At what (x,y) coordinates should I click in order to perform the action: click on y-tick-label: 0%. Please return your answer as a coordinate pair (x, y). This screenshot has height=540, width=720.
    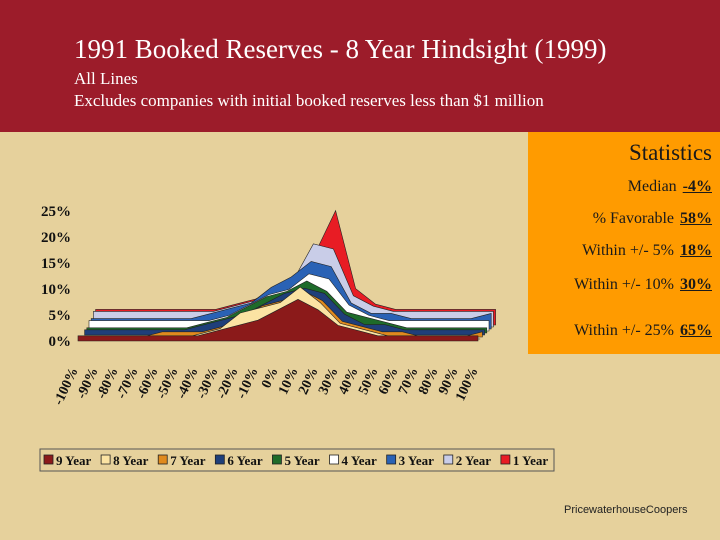
    Looking at the image, I should click on (60, 342).